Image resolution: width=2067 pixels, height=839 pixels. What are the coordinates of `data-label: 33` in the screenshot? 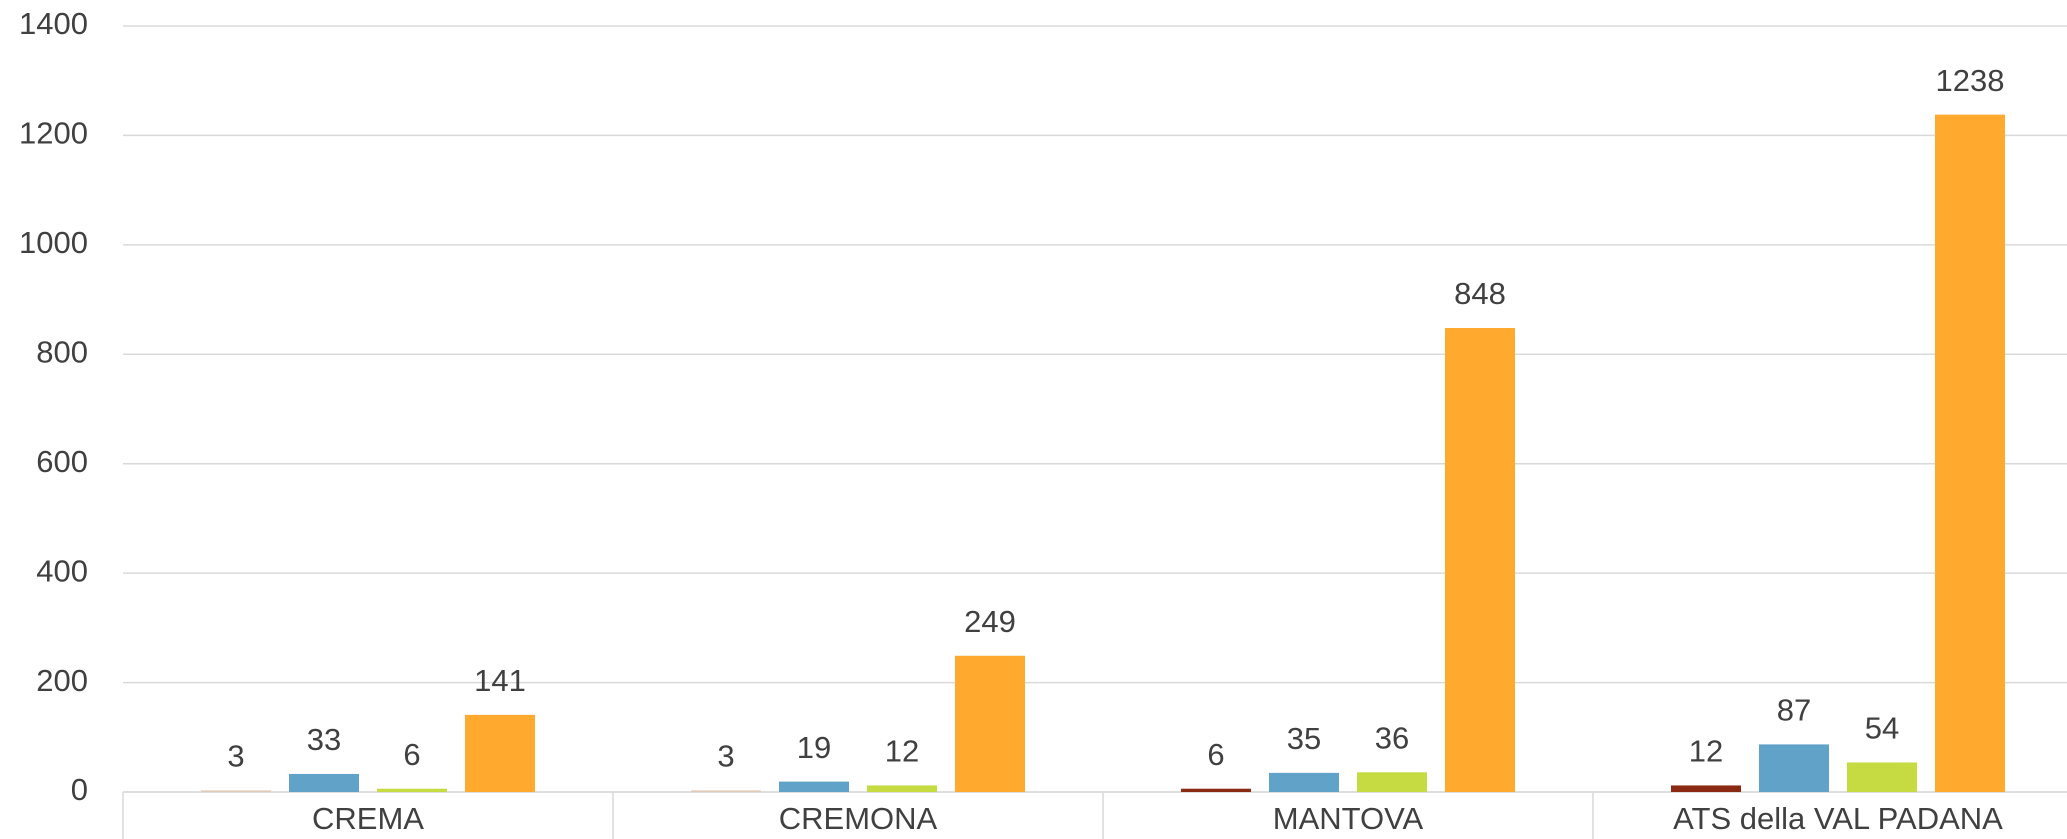 It's located at (324, 739).